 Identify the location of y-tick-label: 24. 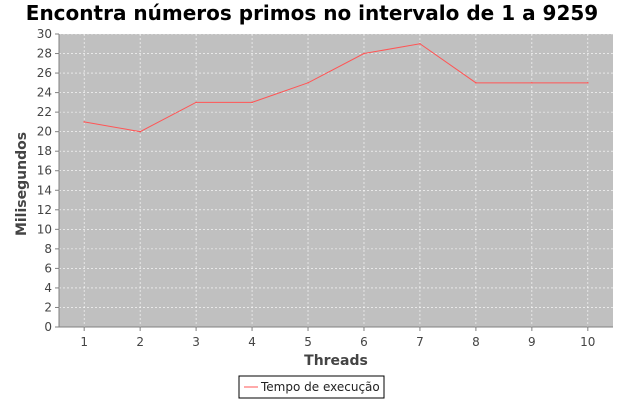
(44, 93).